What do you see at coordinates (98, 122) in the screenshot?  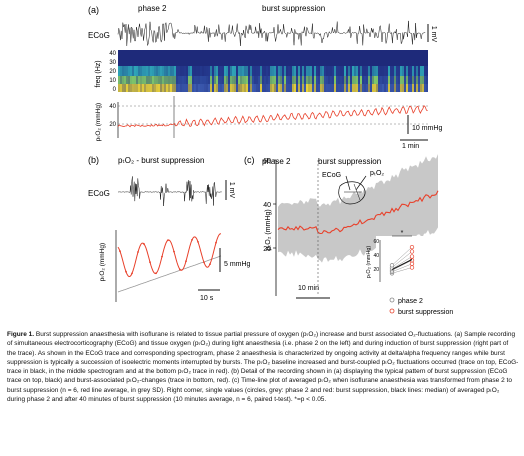 I see `panel-a-po2-axis-label: pₜO₂ (mmHg)` at bounding box center [98, 122].